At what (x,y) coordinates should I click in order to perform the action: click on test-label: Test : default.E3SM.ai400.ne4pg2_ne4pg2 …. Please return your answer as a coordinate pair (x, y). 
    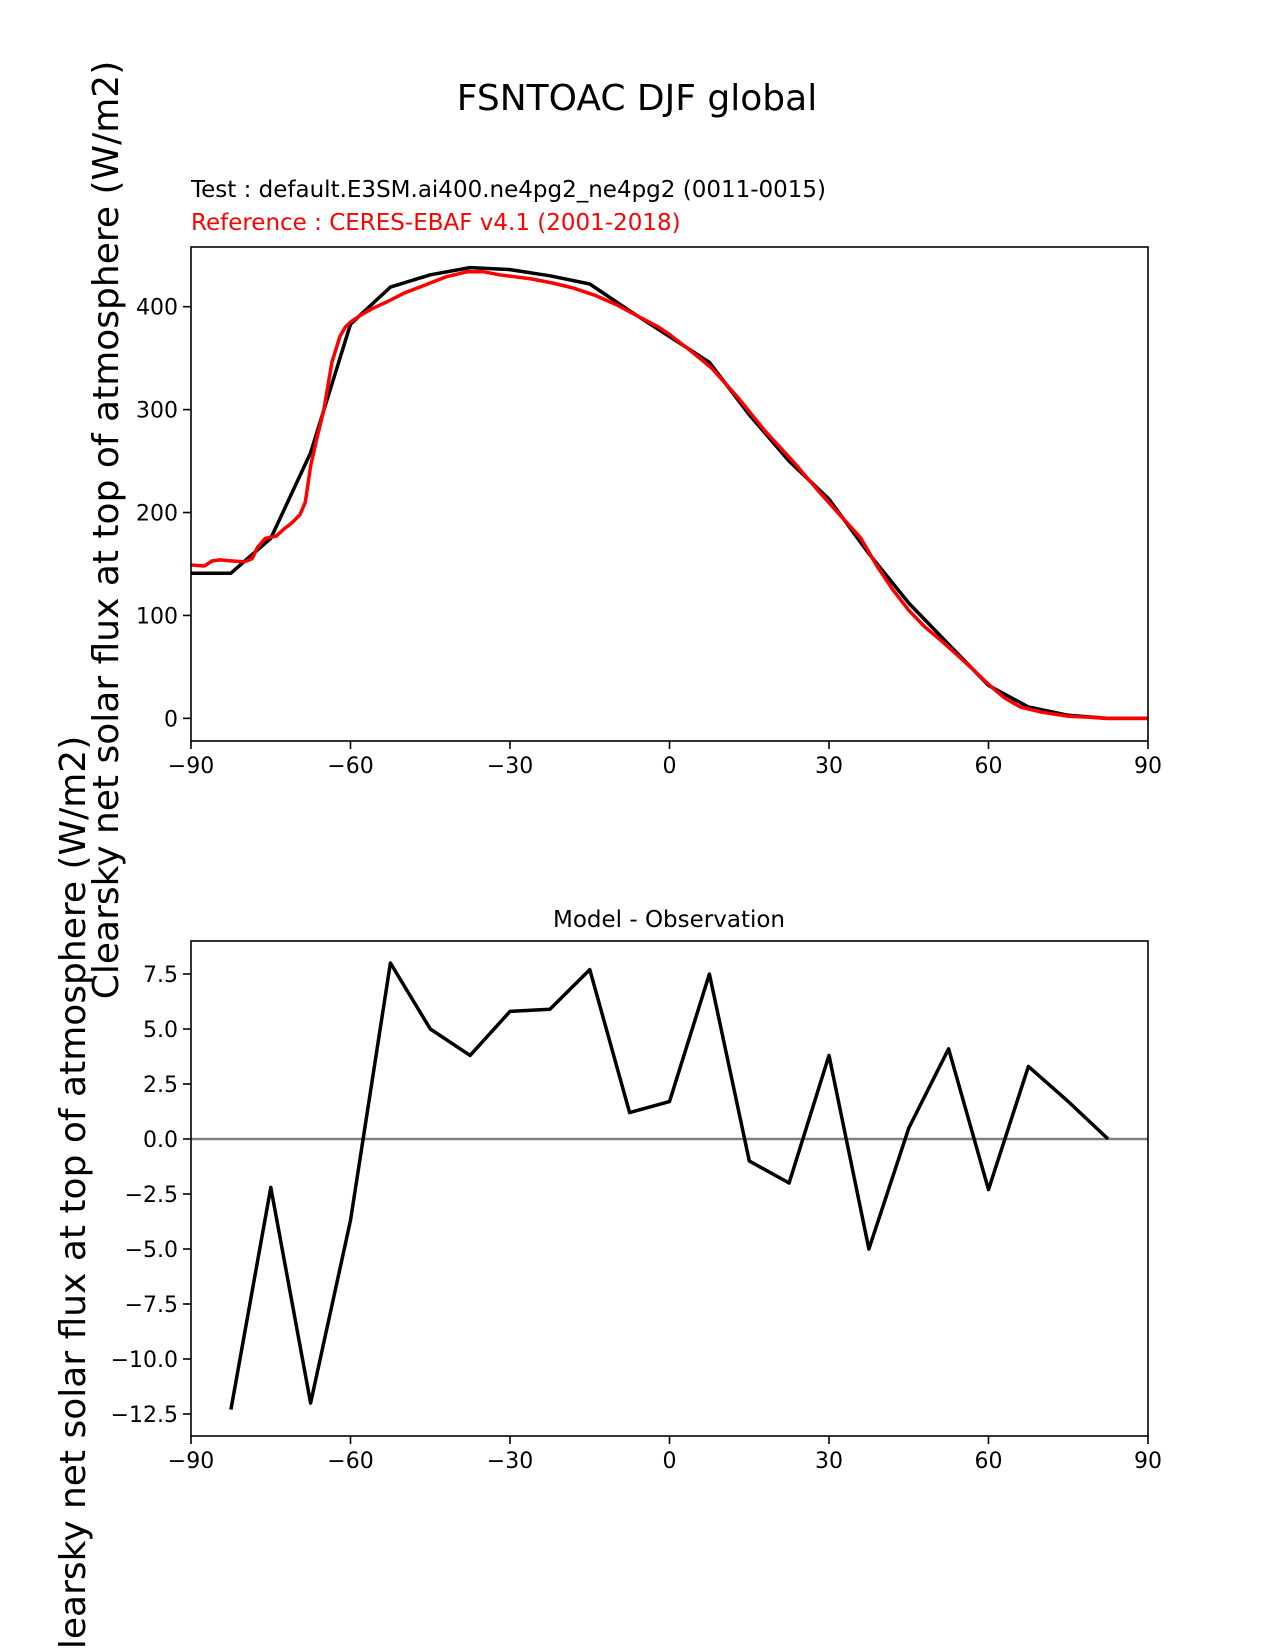
    Looking at the image, I should click on (508, 190).